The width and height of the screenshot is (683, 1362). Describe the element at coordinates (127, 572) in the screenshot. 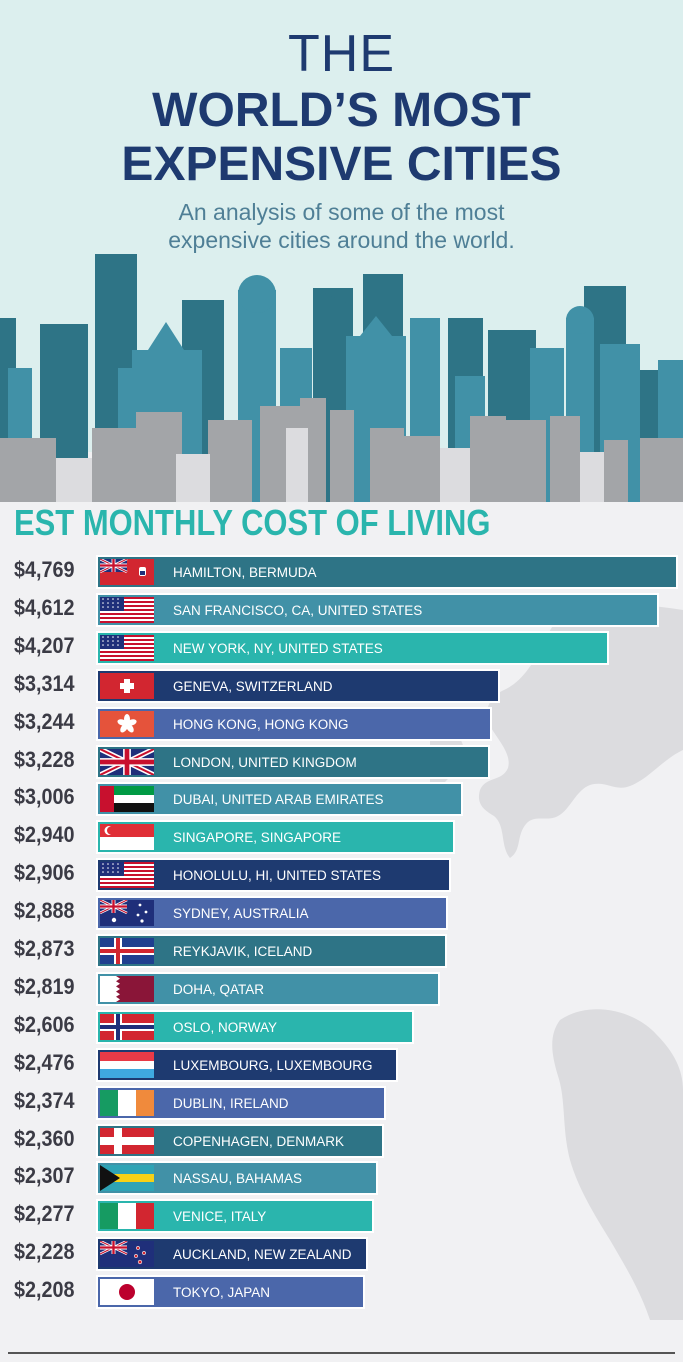

I see `bermuda-flag-icon` at that location.